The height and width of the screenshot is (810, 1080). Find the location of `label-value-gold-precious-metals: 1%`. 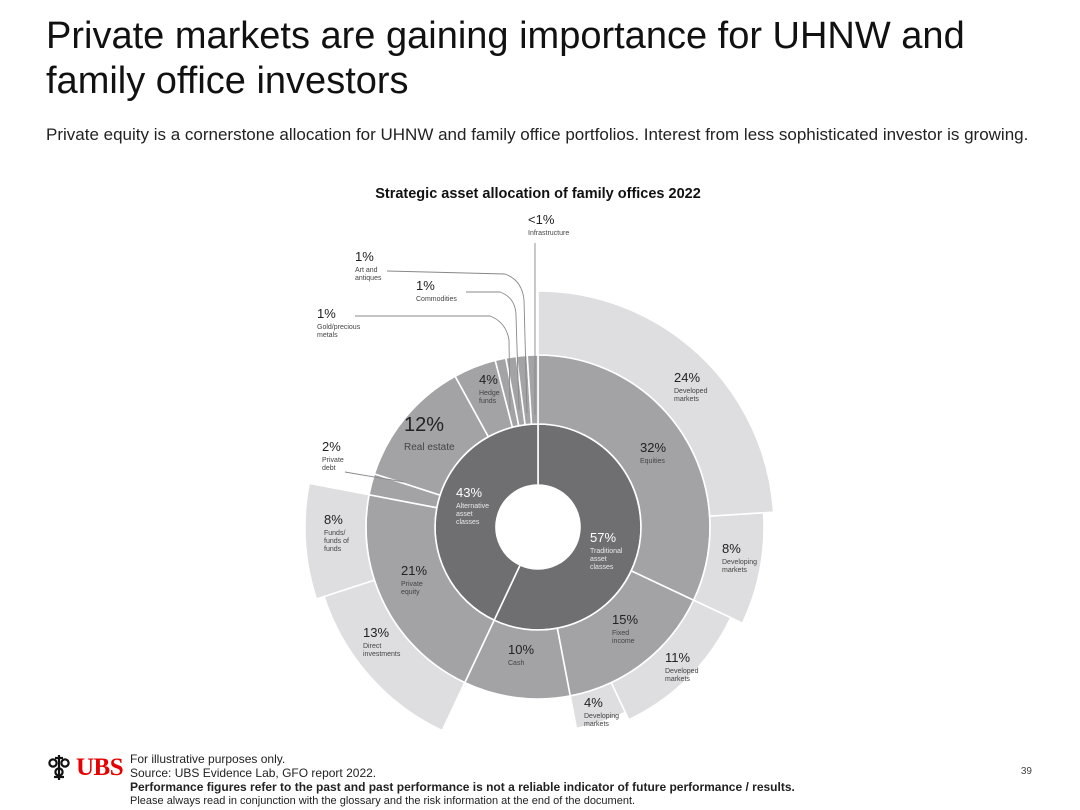

label-value-gold-precious-metals: 1% is located at coordinates (326, 313).